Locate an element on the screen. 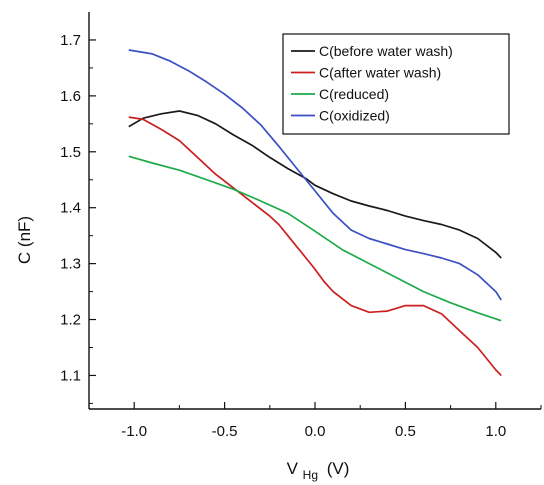 The image size is (544, 485). x-tick-label: 0.5 is located at coordinates (405, 431).